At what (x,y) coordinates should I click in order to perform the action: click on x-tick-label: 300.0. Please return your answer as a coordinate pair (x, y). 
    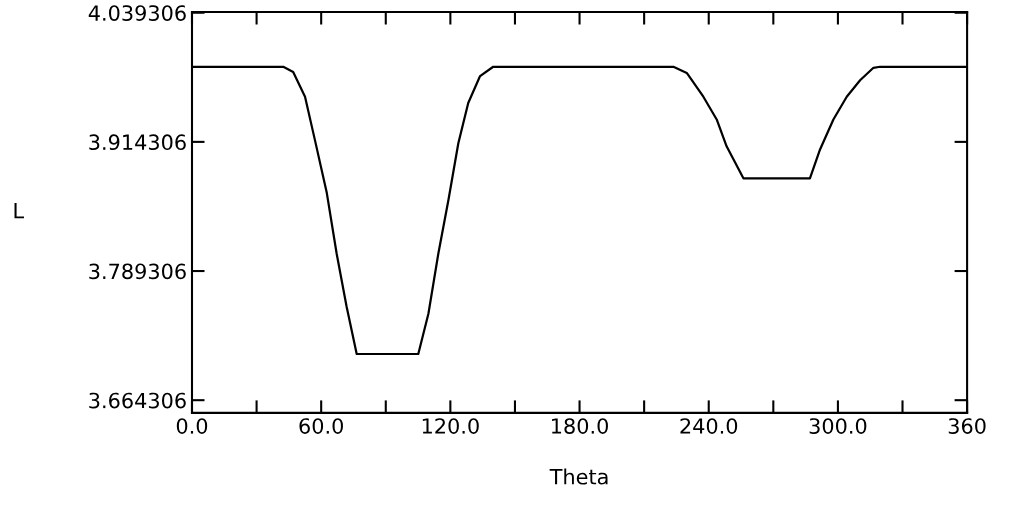
    Looking at the image, I should click on (838, 426).